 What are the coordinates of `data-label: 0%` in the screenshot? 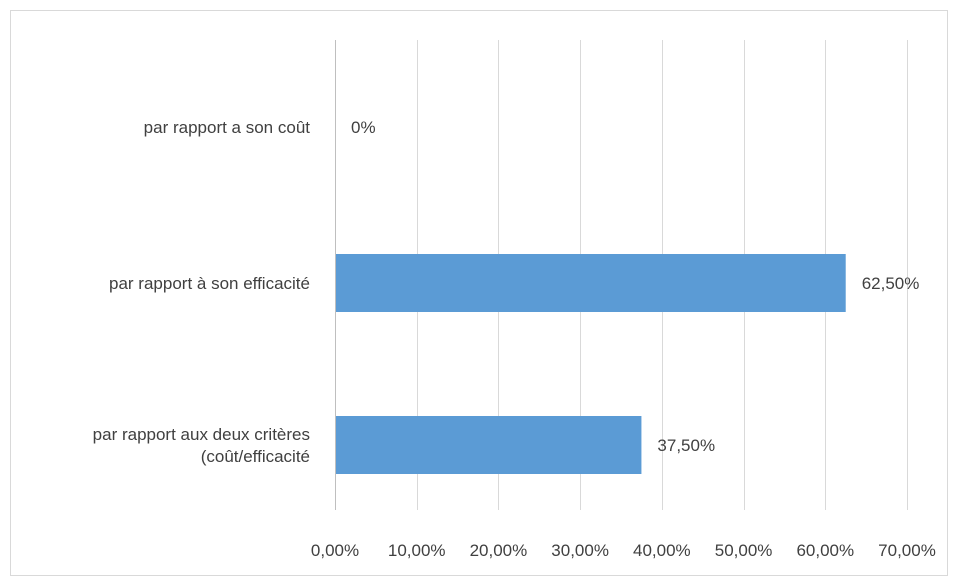 It's located at (363, 127).